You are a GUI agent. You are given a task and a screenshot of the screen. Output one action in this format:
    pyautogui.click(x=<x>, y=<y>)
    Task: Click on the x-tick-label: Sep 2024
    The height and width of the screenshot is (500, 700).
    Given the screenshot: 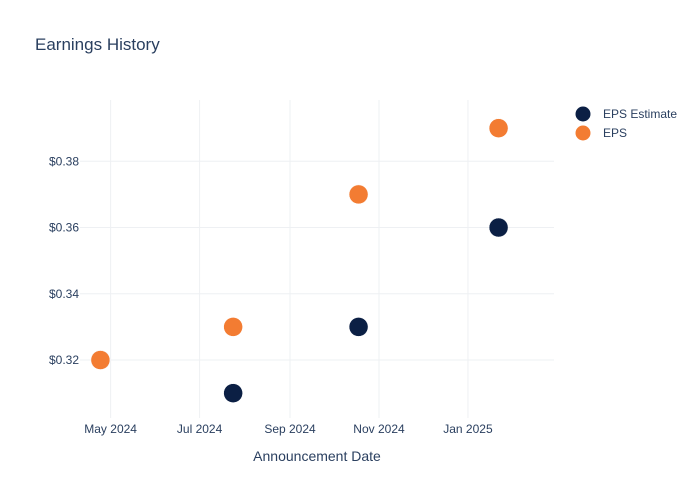 What is the action you would take?
    pyautogui.click(x=290, y=429)
    